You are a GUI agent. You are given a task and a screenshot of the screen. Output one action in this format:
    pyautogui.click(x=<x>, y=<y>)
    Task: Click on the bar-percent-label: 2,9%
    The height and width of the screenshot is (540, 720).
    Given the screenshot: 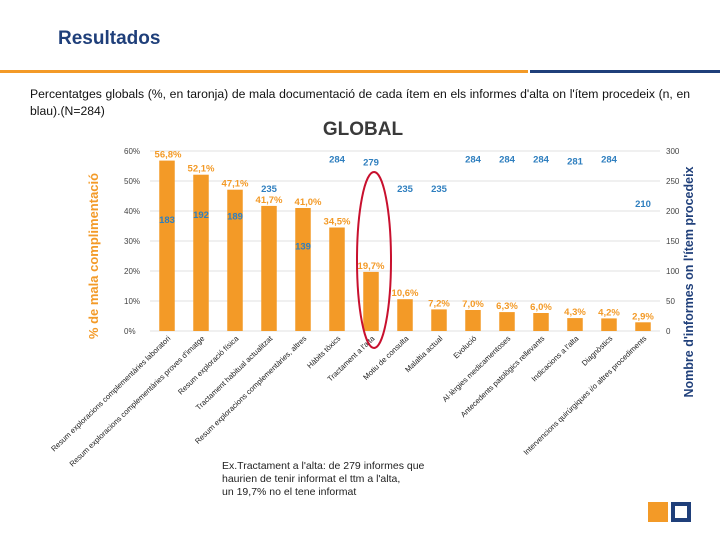 What is the action you would take?
    pyautogui.click(x=643, y=316)
    